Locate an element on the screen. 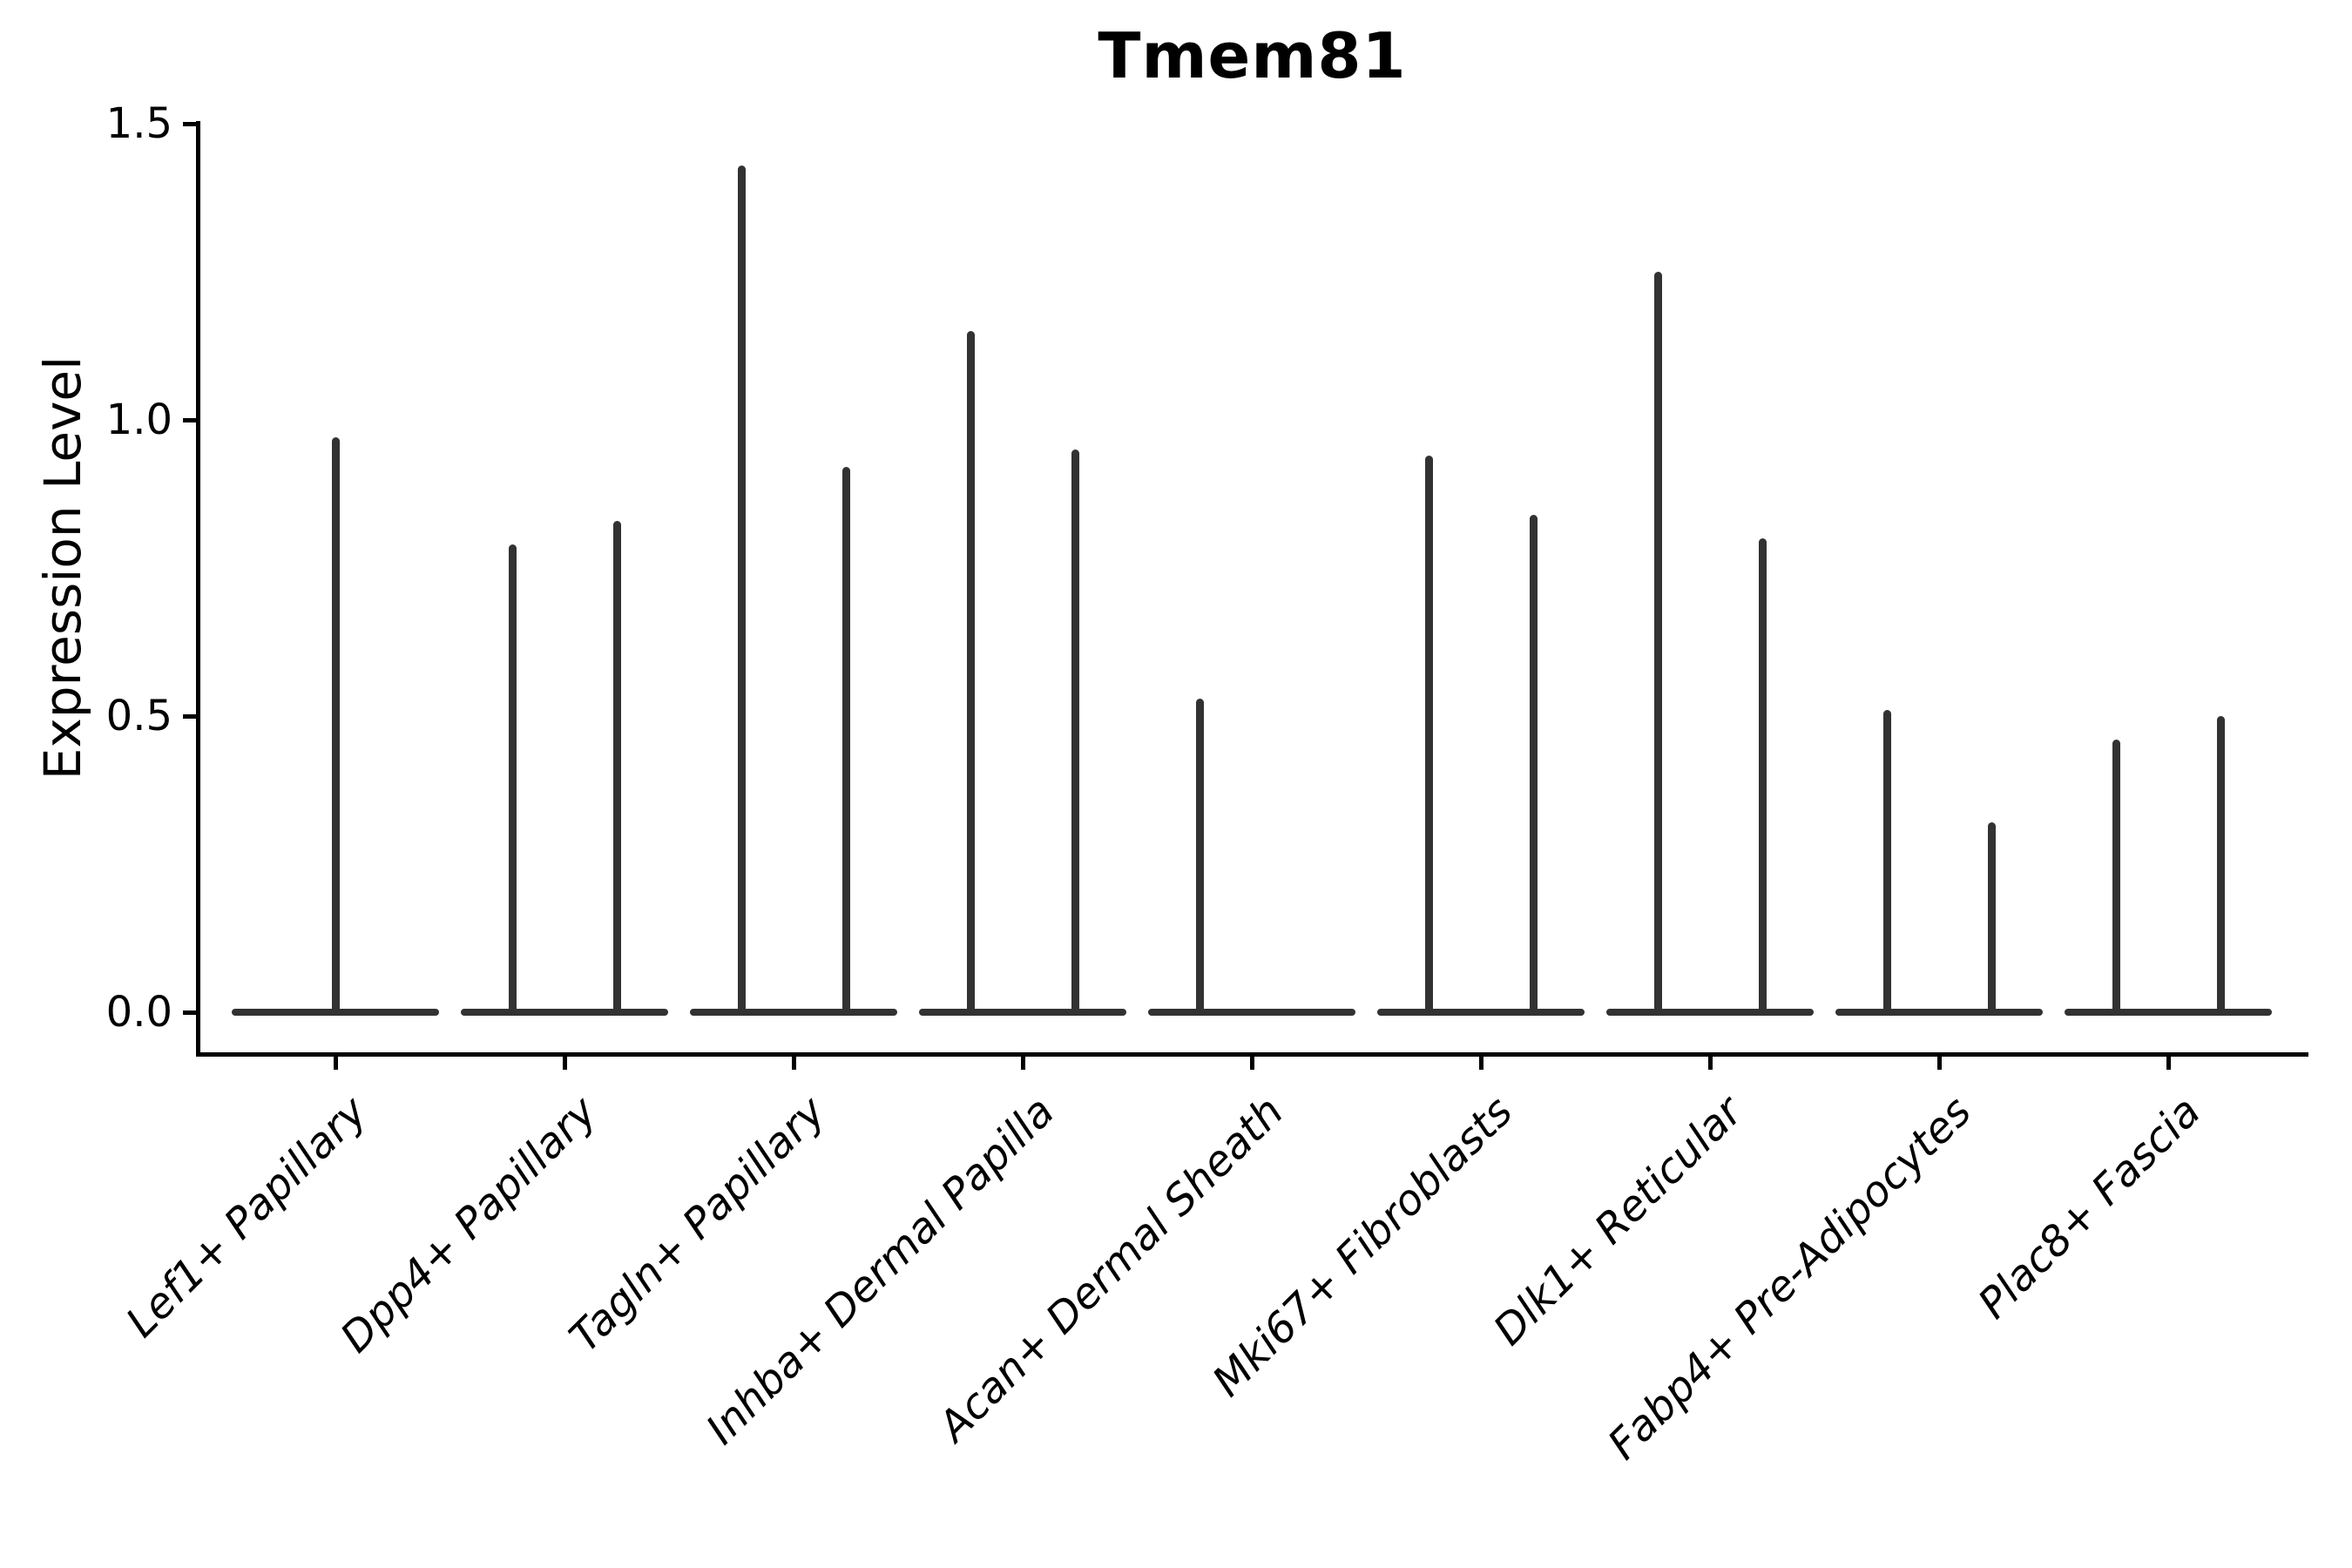 The width and height of the screenshot is (2352, 1568). category-label: Dpp4+ Papillary is located at coordinates (469, 1224).